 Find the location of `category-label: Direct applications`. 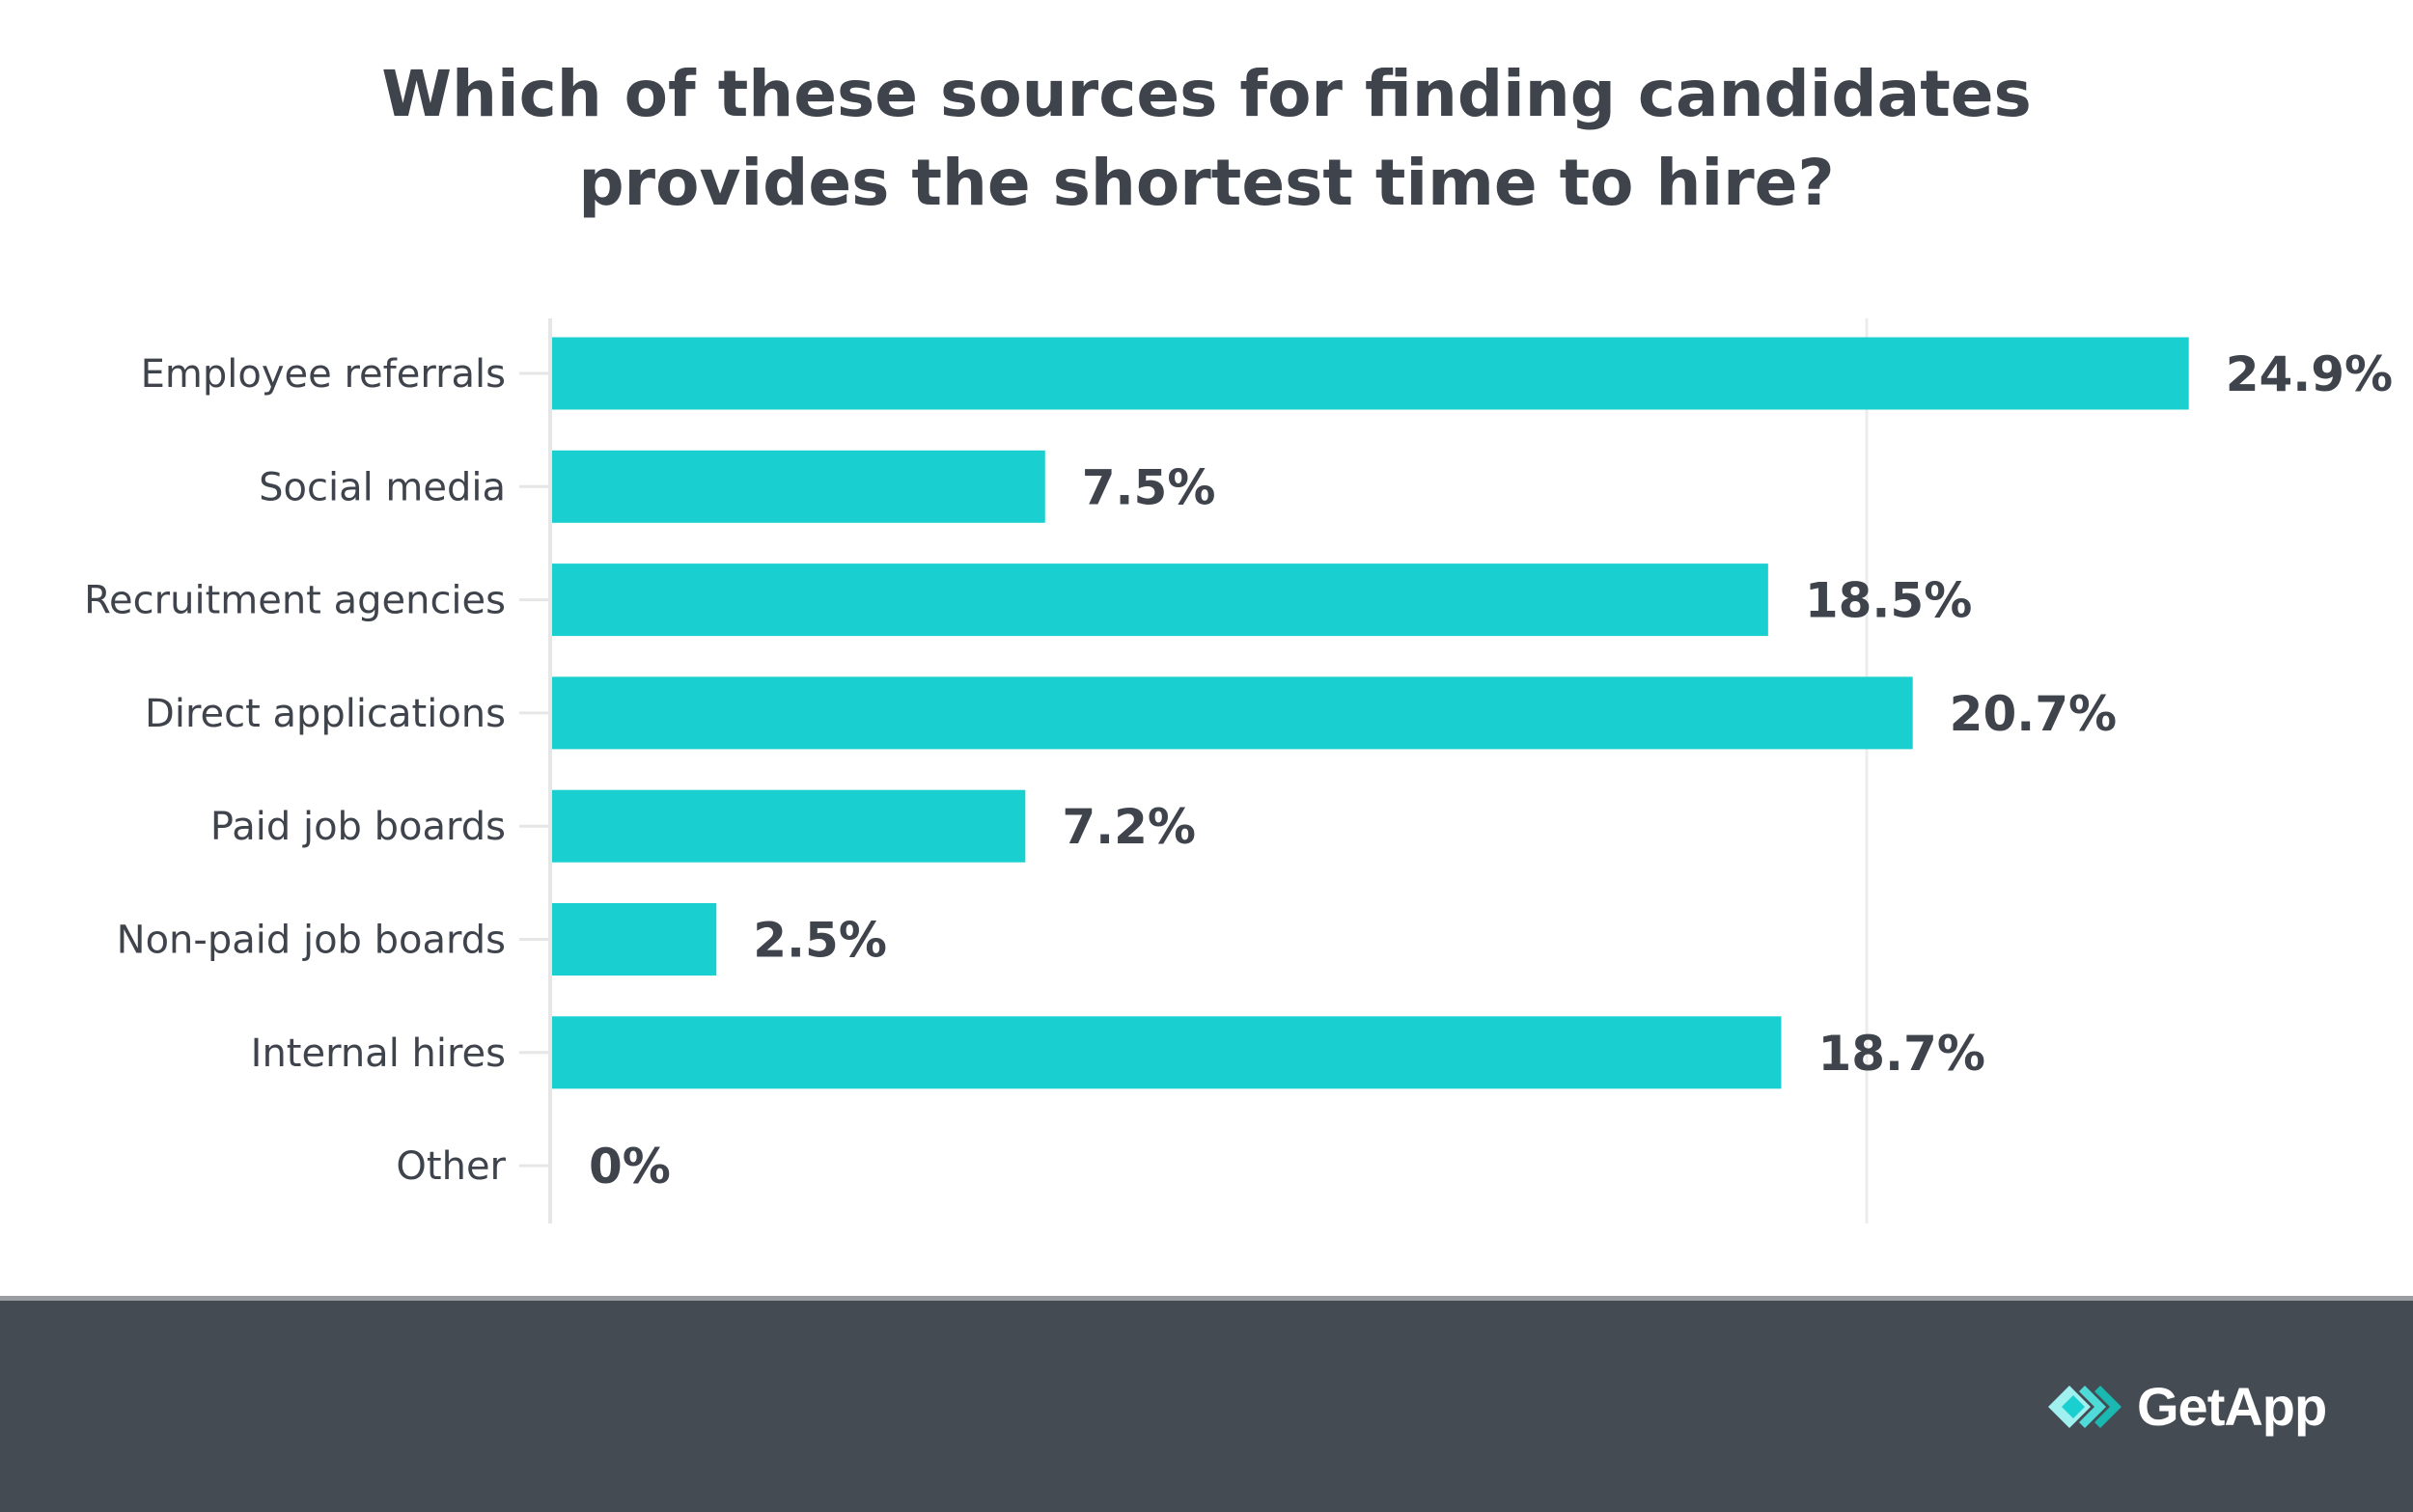

category-label: Direct applications is located at coordinates (325, 714).